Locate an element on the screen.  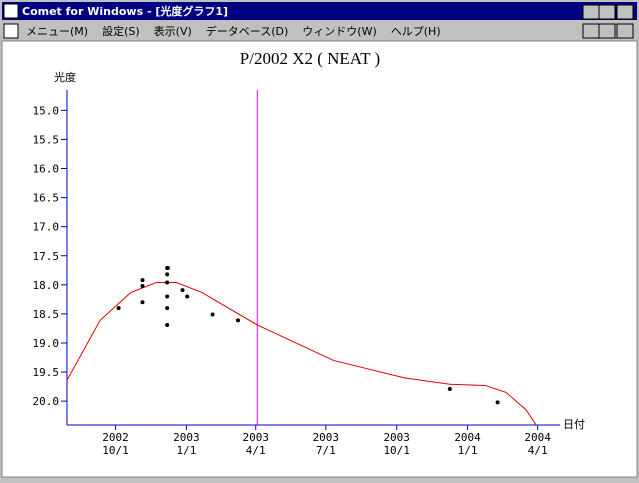
restore-button is located at coordinates (607, 12).